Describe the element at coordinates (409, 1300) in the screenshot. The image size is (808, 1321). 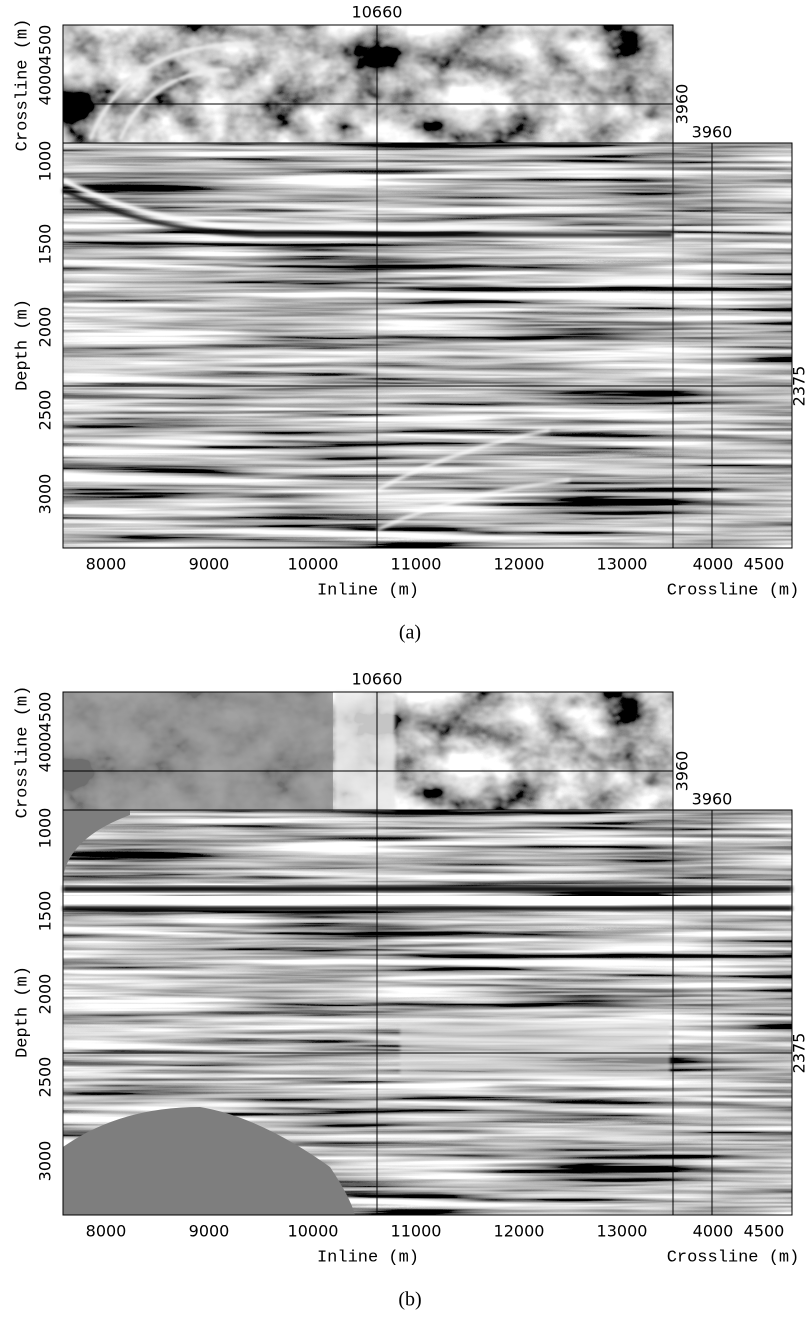
I see `caption: (b)` at that location.